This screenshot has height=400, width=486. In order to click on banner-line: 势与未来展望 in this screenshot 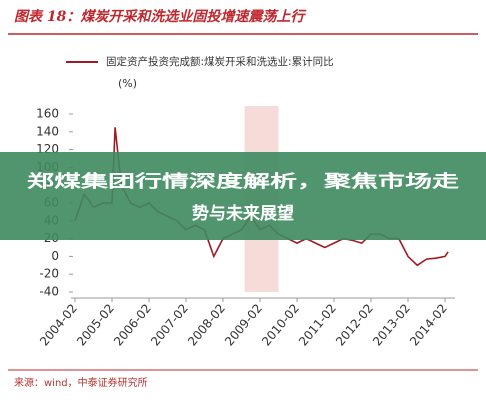, I will do `click(243, 213)`.